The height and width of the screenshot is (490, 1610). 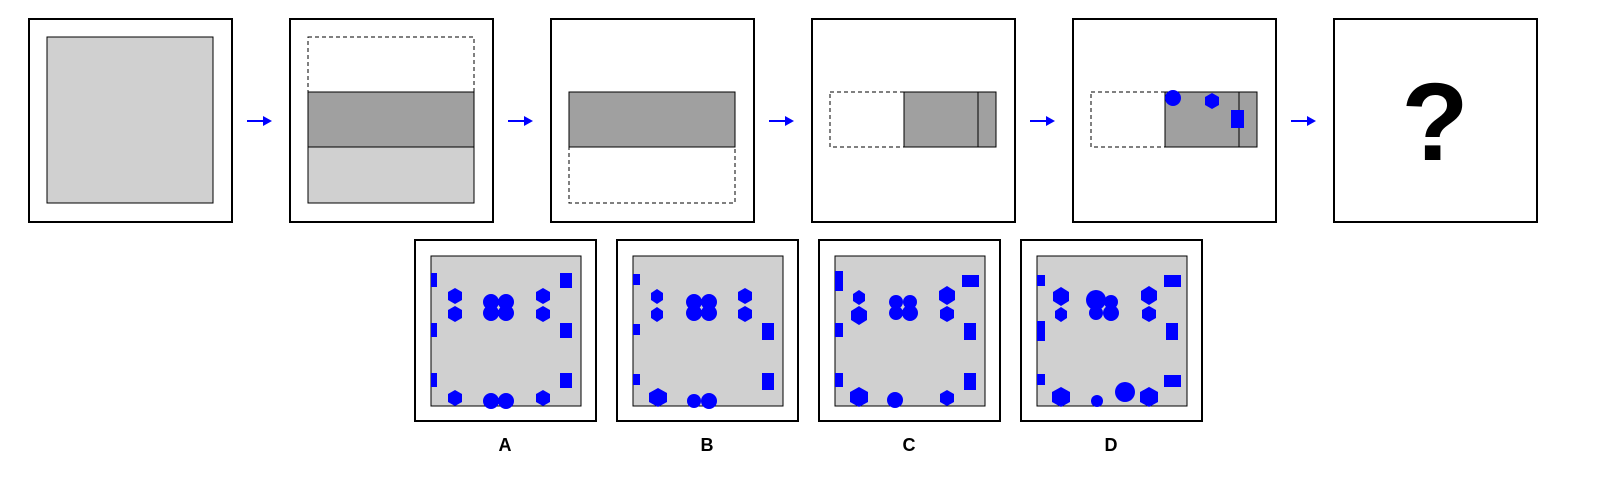 I want to click on option-c: C, so click(x=909, y=347).